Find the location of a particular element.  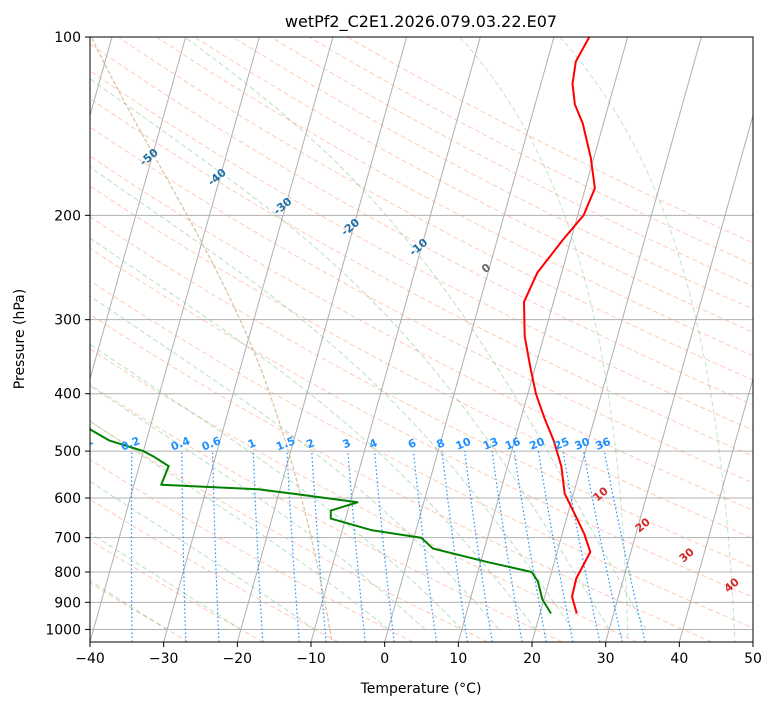

x-tick-label: 40 is located at coordinates (679, 659).